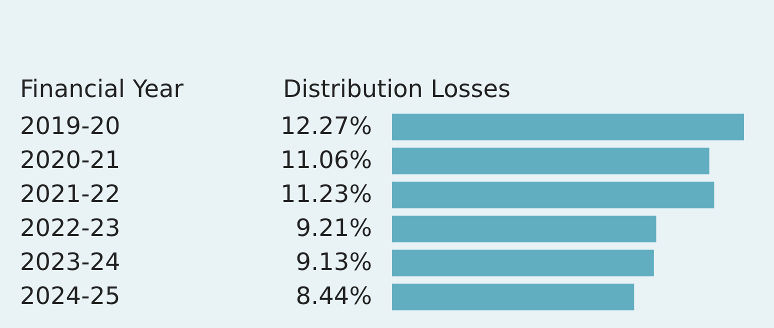 This screenshot has width=774, height=328. I want to click on x-axis-title: Distribution Losses, so click(397, 89).